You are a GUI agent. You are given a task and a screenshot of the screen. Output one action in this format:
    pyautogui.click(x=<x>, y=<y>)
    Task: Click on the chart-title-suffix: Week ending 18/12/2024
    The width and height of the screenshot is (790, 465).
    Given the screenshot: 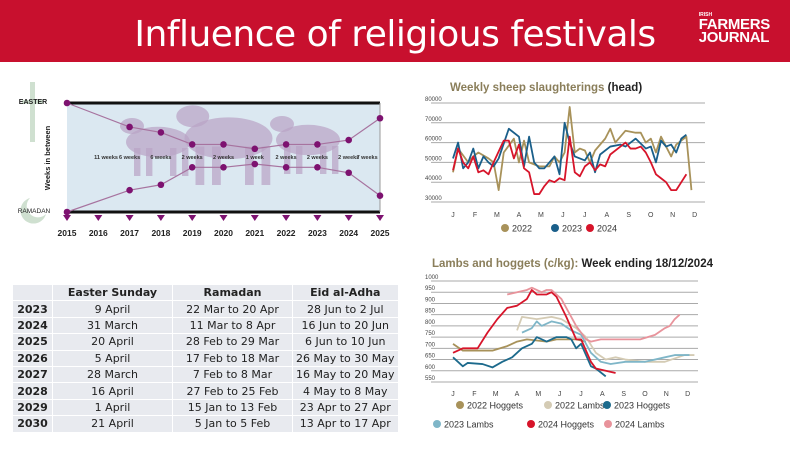 What is the action you would take?
    pyautogui.click(x=645, y=264)
    